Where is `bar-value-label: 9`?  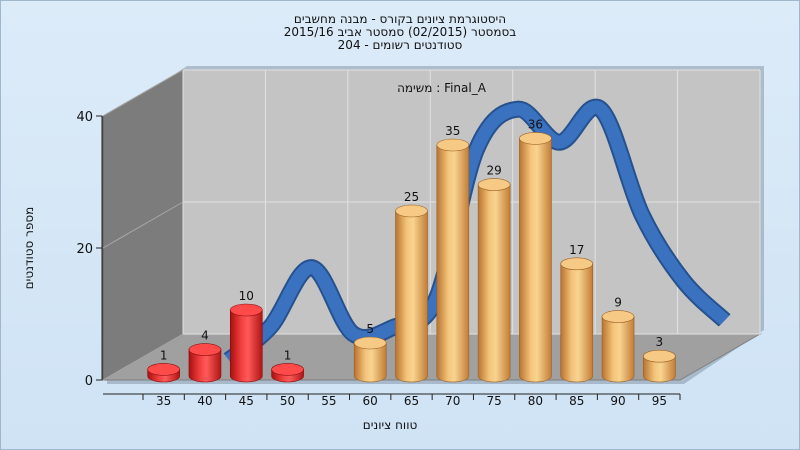 bar-value-label: 9 is located at coordinates (618, 303).